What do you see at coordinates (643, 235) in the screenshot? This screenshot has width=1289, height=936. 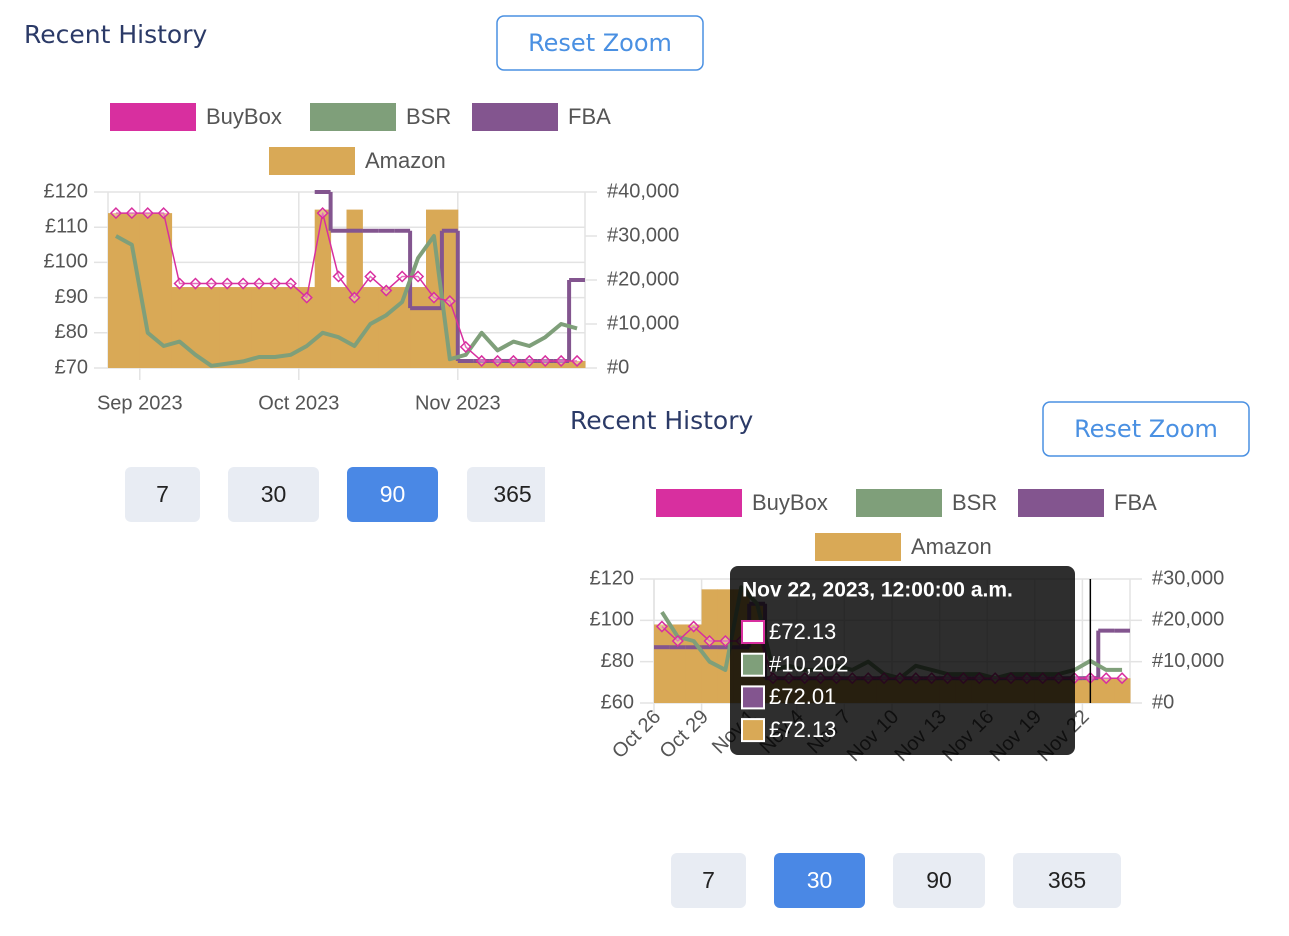 I see `y2-tick-label: #30,000` at bounding box center [643, 235].